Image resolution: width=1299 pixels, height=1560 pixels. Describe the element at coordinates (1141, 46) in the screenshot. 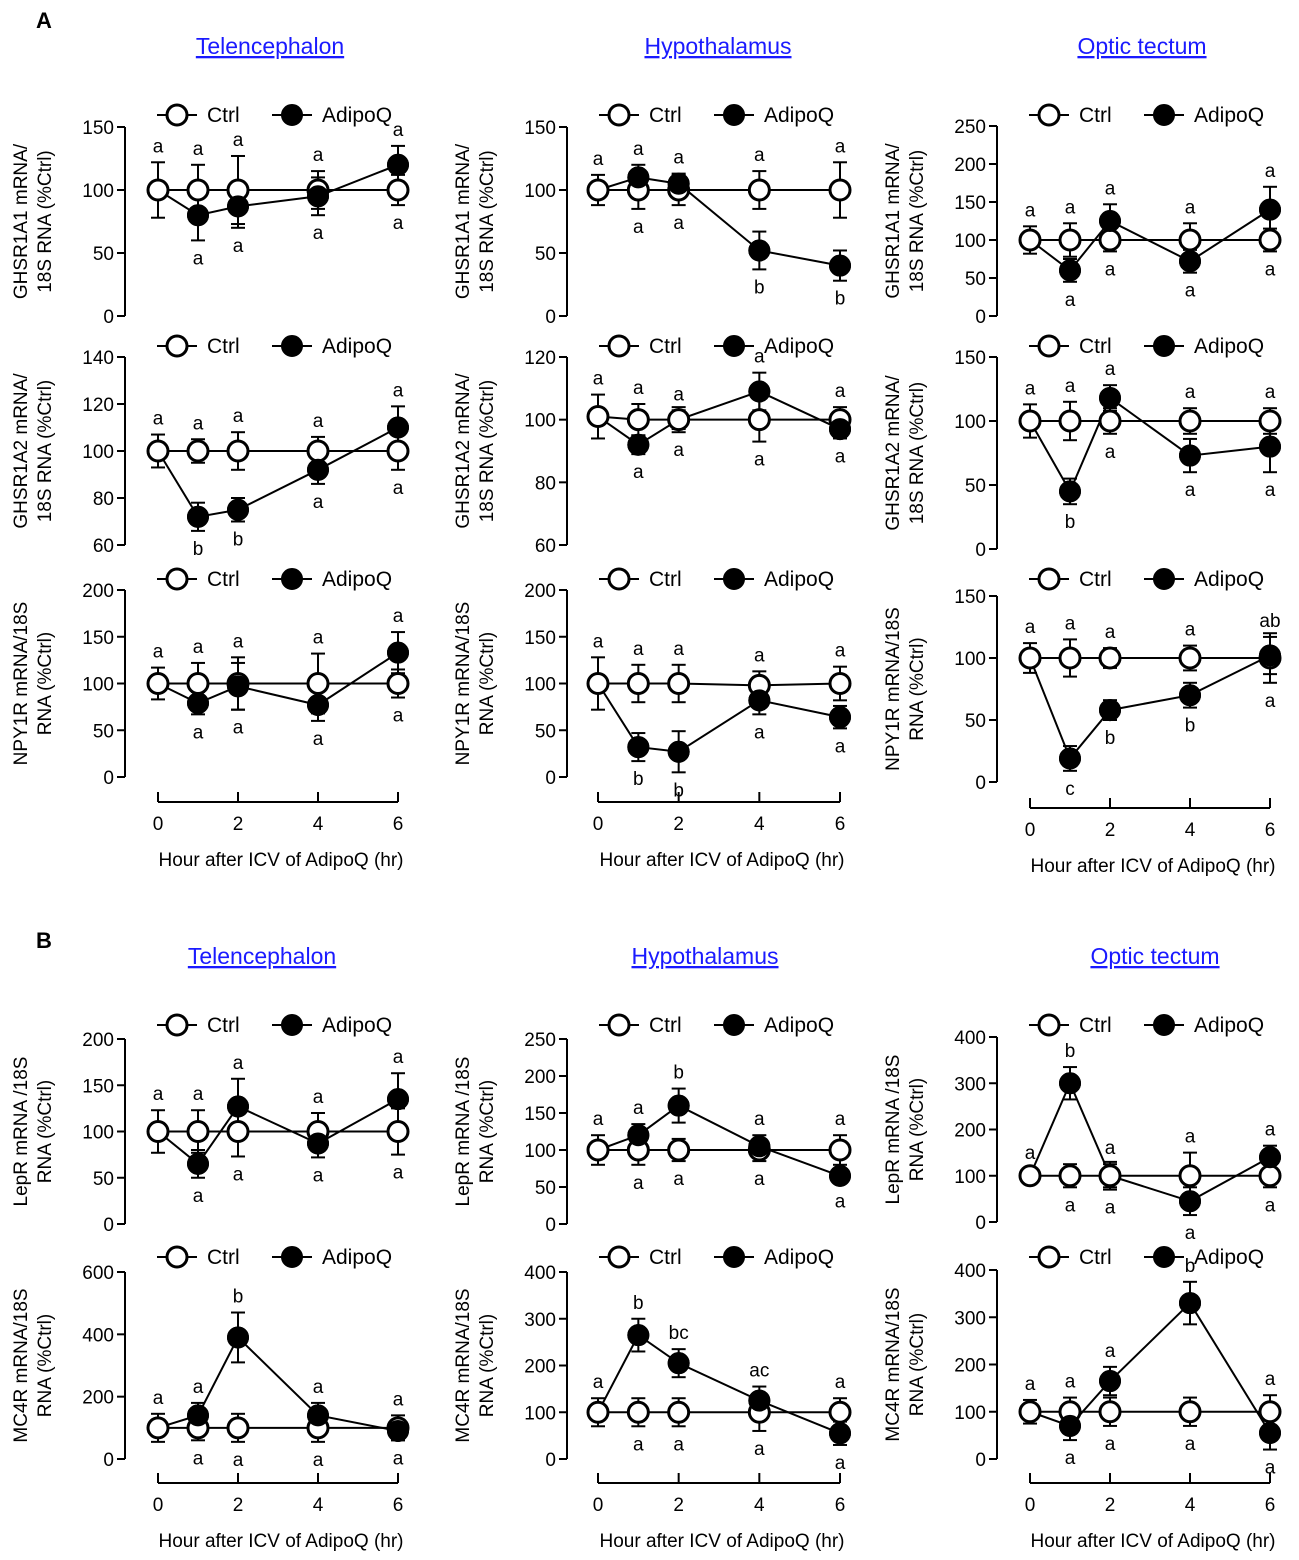

I see `panel-title: Optic tectum` at that location.